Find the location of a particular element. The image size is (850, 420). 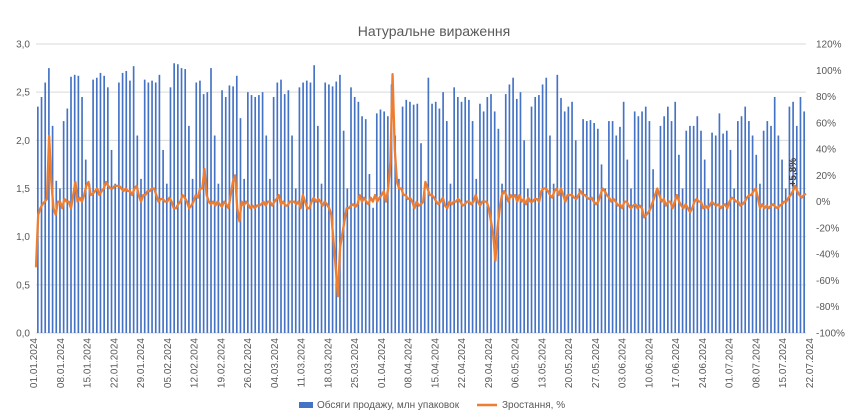

y-right-tick-label: 20% is located at coordinates (826, 176).